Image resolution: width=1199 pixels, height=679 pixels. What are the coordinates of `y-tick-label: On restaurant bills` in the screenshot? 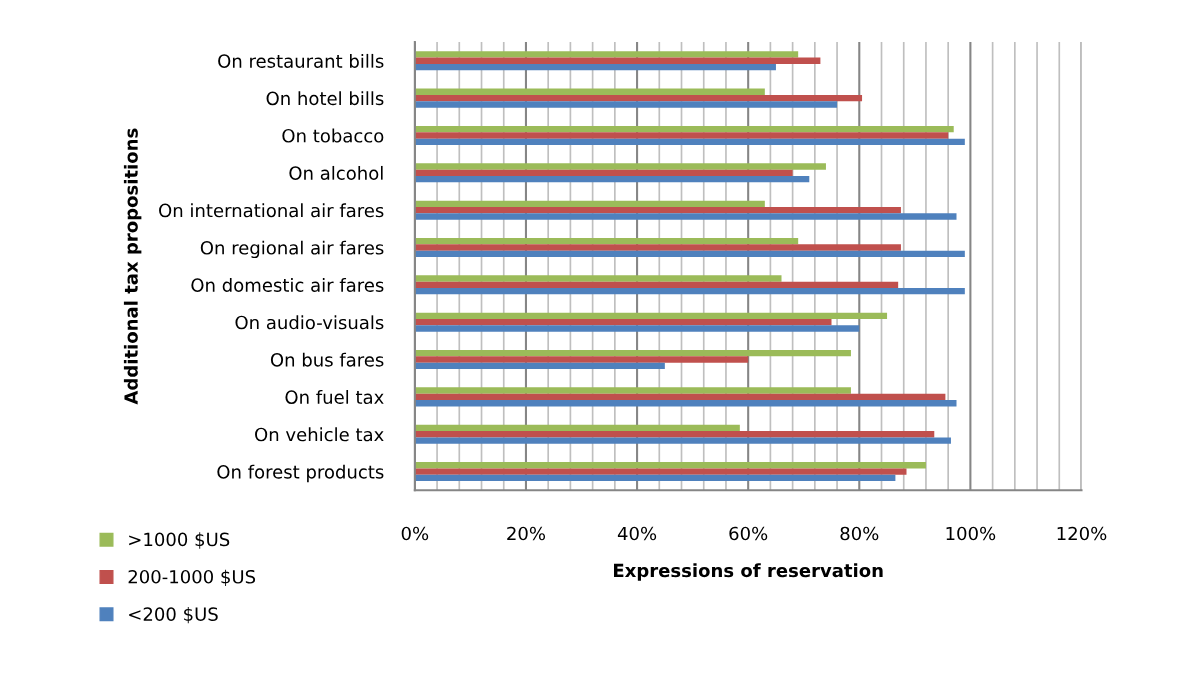 It's located at (301, 60).